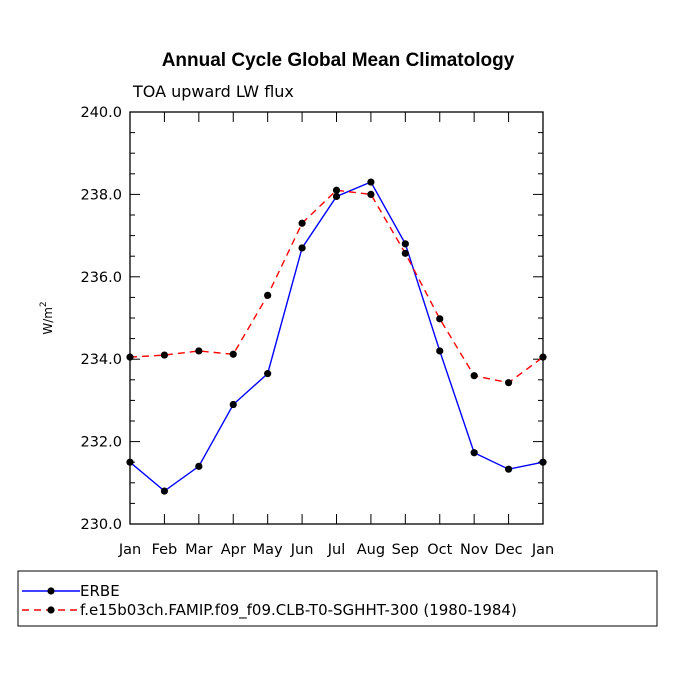 This screenshot has width=675, height=675. Describe the element at coordinates (101, 443) in the screenshot. I see `y-tick-label: 232.0` at that location.